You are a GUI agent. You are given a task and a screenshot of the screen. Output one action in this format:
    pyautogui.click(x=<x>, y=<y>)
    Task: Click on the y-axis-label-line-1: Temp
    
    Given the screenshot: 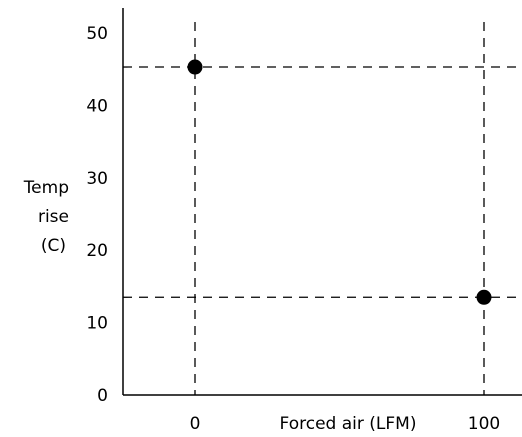 What is the action you would take?
    pyautogui.click(x=46, y=188)
    